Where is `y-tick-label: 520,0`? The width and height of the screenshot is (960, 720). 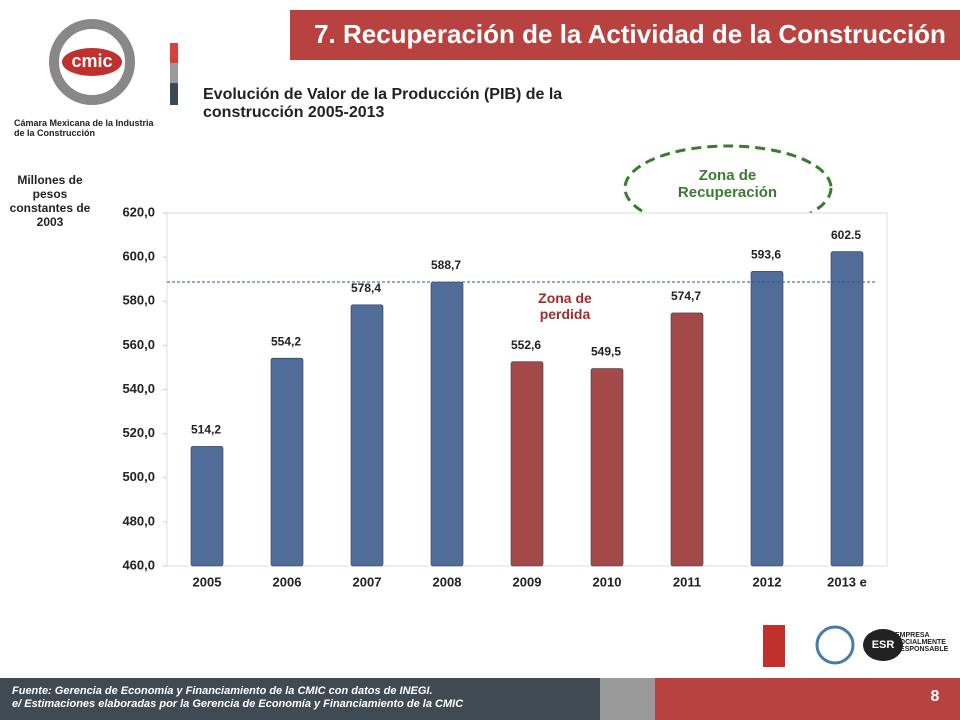 y-tick-label: 520,0 is located at coordinates (138, 432).